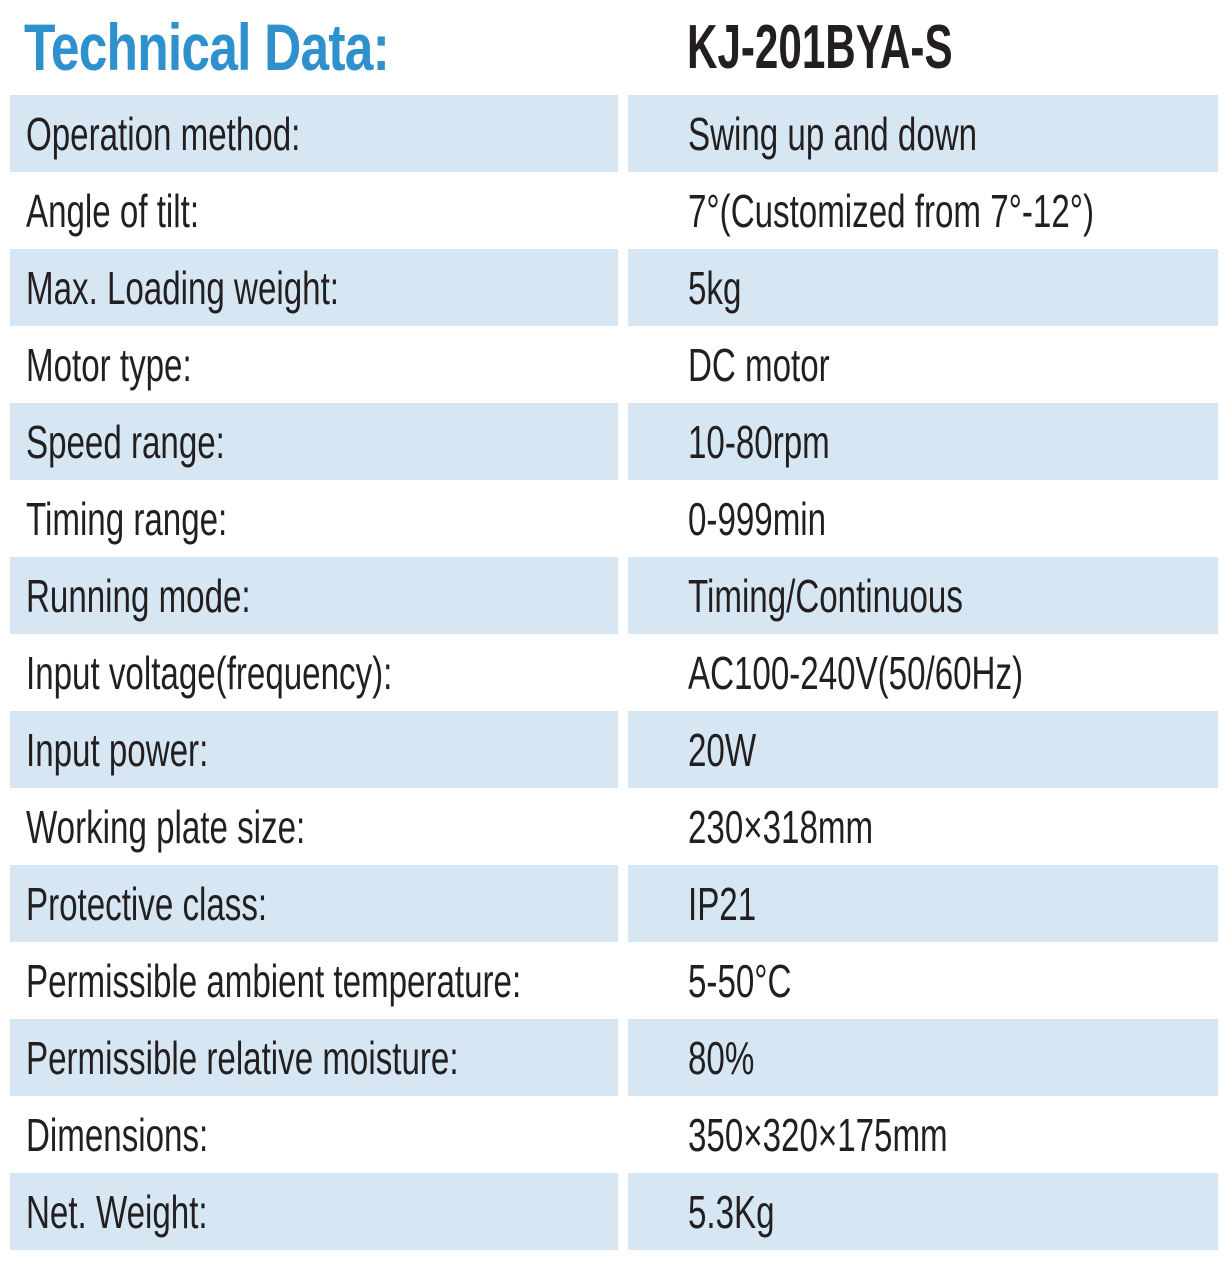  I want to click on spec-value-cell: 0-999min, so click(923, 518).